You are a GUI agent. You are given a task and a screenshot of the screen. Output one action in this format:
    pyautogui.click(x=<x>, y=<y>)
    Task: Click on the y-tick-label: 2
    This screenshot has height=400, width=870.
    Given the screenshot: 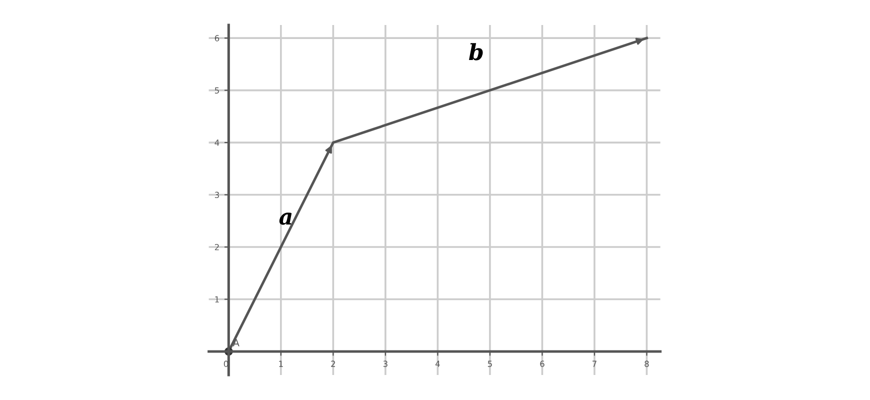 What is the action you would take?
    pyautogui.click(x=216, y=247)
    